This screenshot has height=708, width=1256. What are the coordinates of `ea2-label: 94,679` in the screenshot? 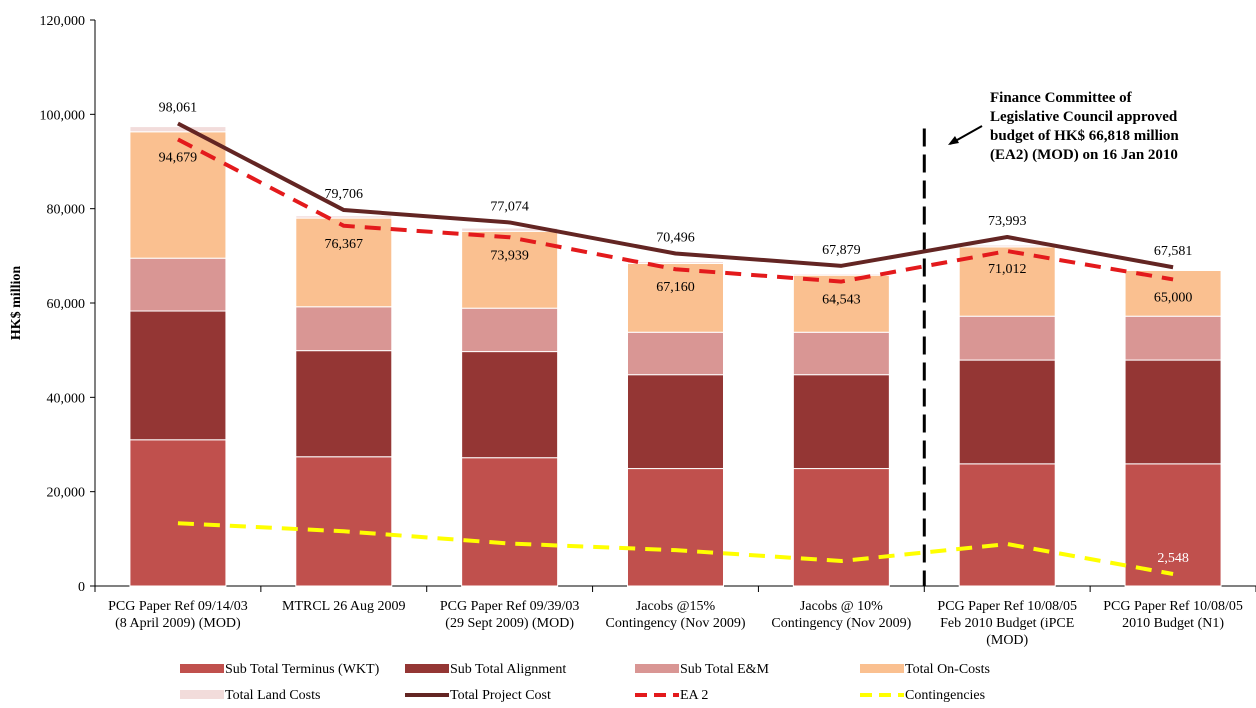 It's located at (178, 157).